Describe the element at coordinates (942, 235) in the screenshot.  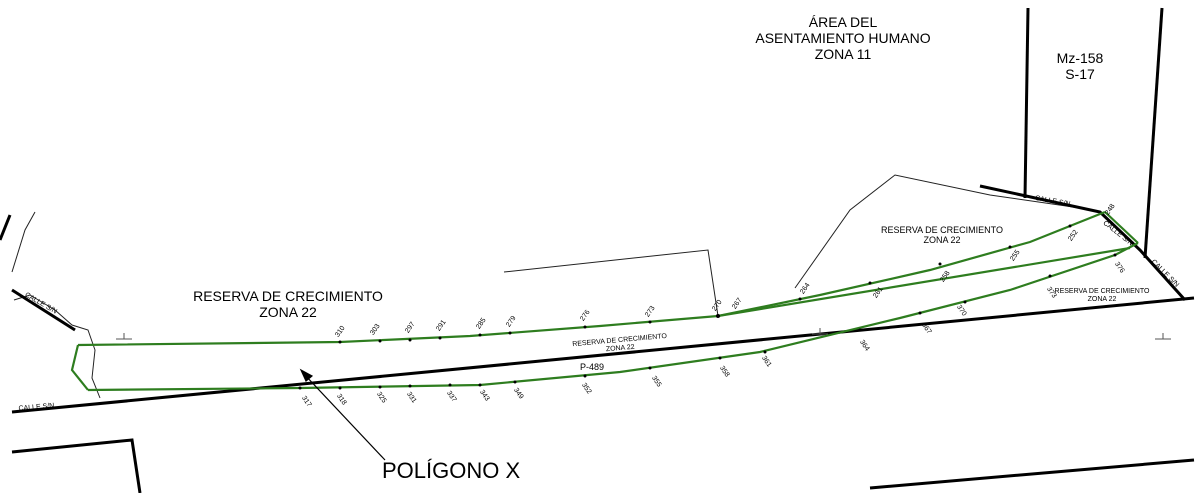
I see `reserva-right-top-label: RESERVA DE CRECIMIENTO ZONA 22` at that location.